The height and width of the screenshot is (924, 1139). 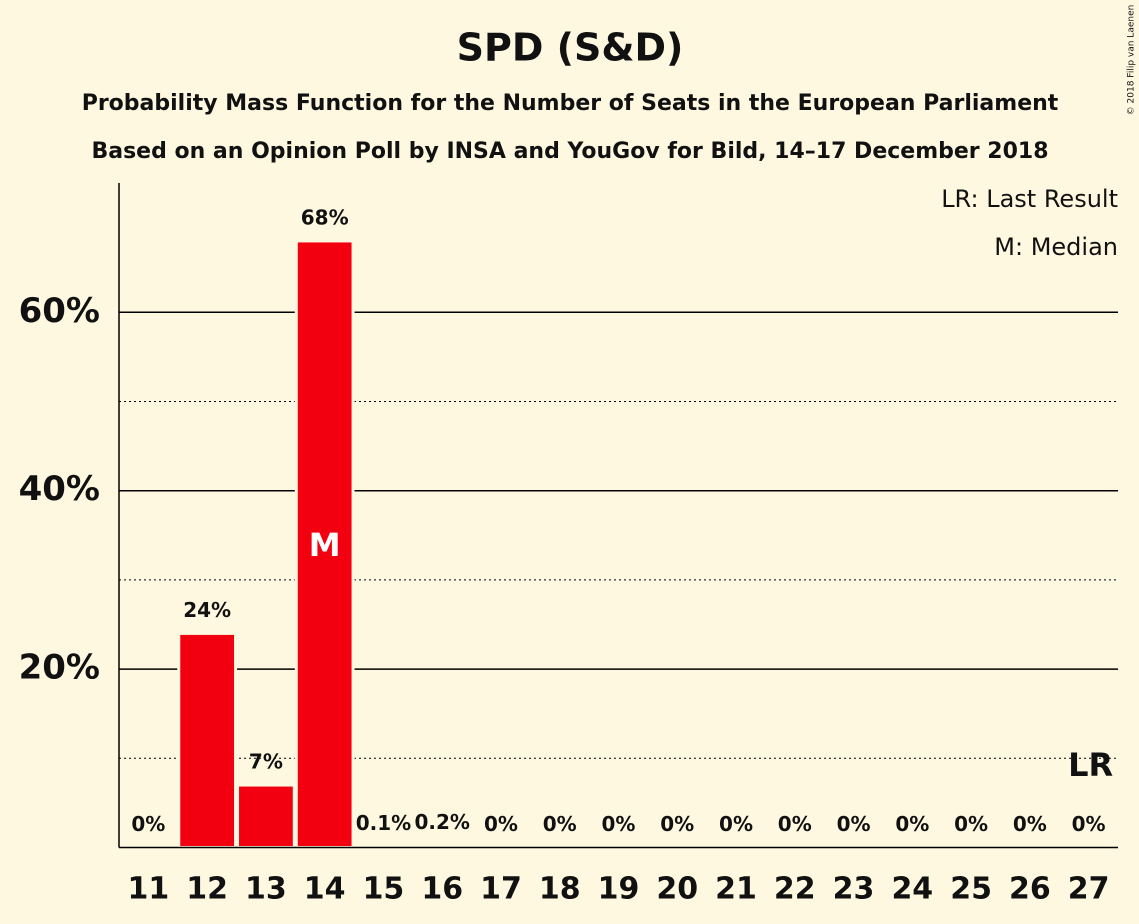 I want to click on value-label: 0.1%, so click(x=383, y=823).